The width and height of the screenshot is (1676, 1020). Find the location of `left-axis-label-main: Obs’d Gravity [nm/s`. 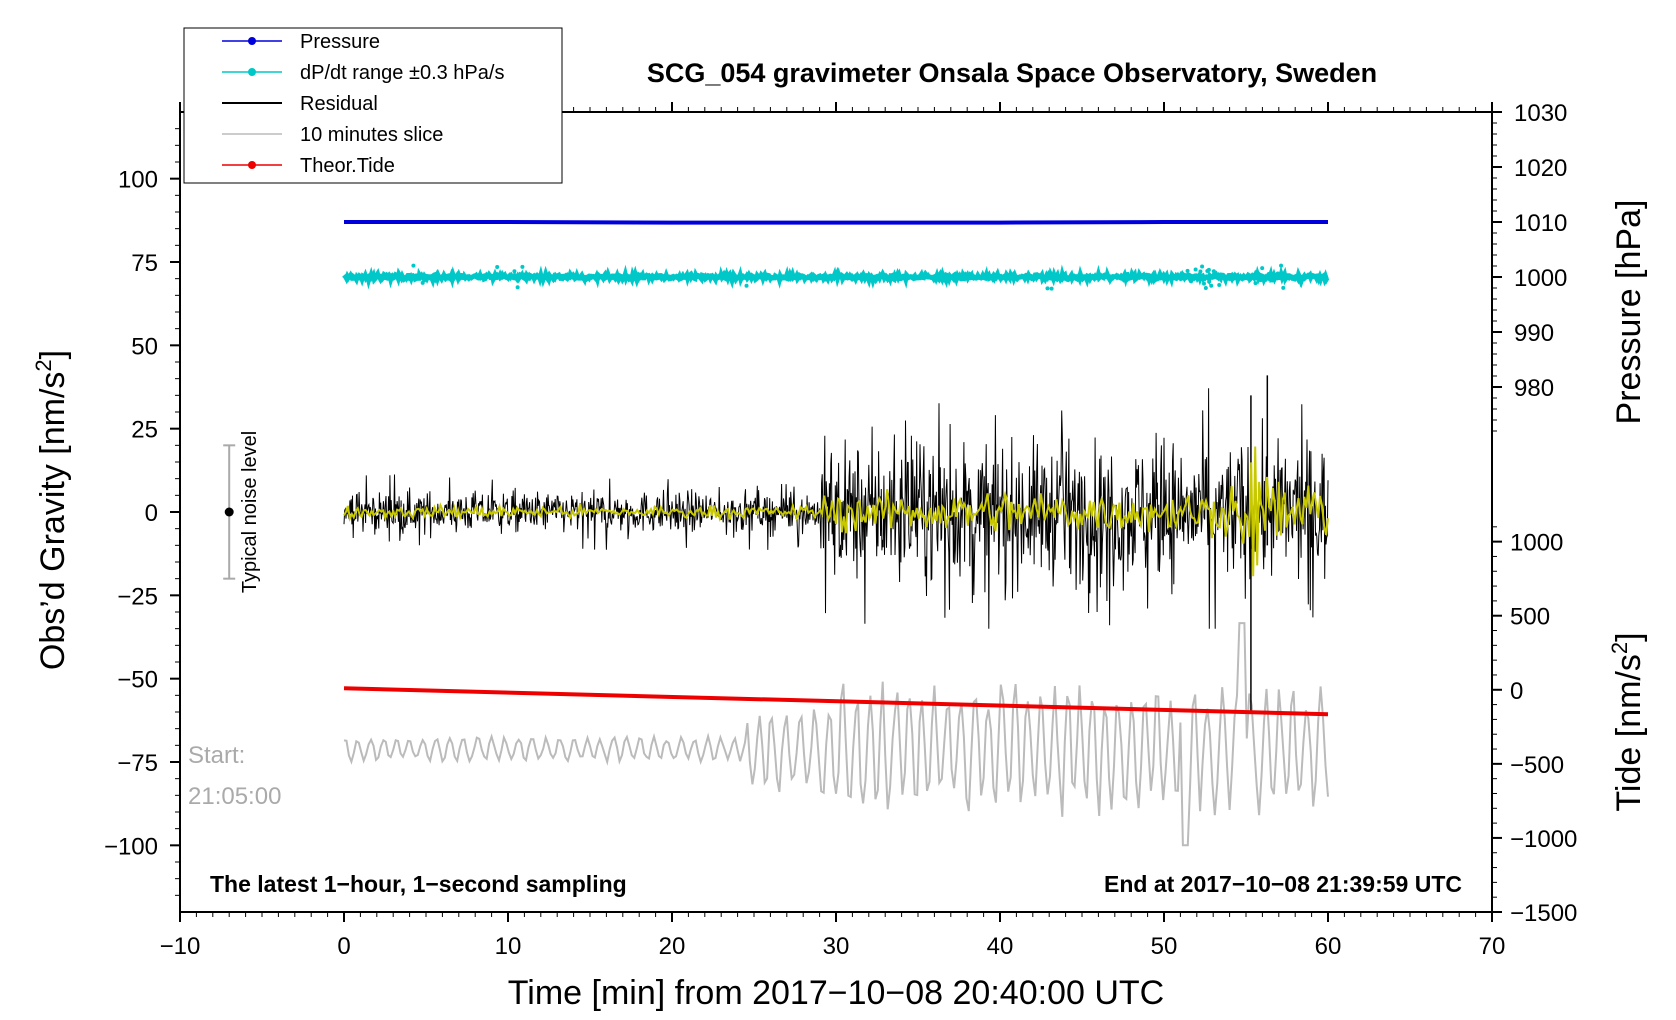

left-axis-label-main: Obs’d Gravity [nm/s is located at coordinates (53, 521).